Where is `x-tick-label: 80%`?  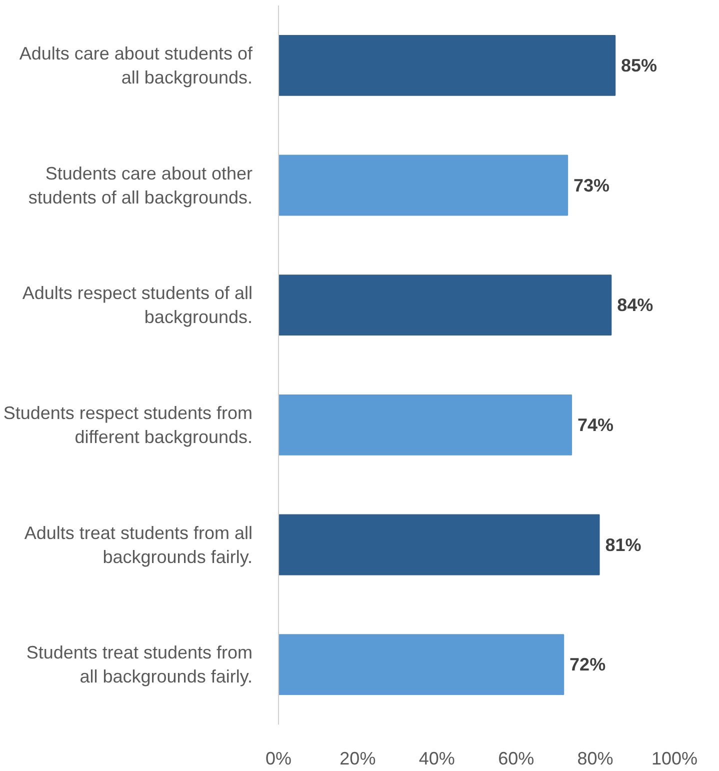 x-tick-label: 80% is located at coordinates (595, 758).